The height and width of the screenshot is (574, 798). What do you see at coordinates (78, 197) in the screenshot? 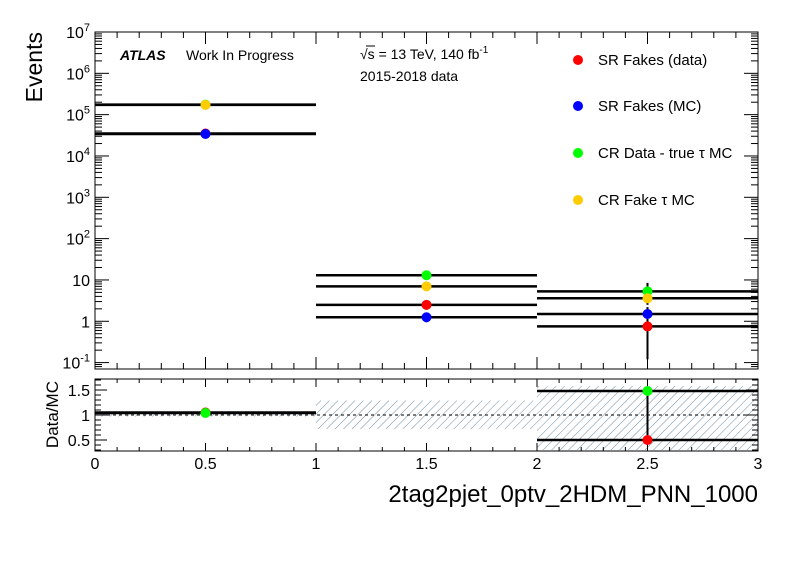
I see `main-y-tick-label: 10³` at bounding box center [78, 197].